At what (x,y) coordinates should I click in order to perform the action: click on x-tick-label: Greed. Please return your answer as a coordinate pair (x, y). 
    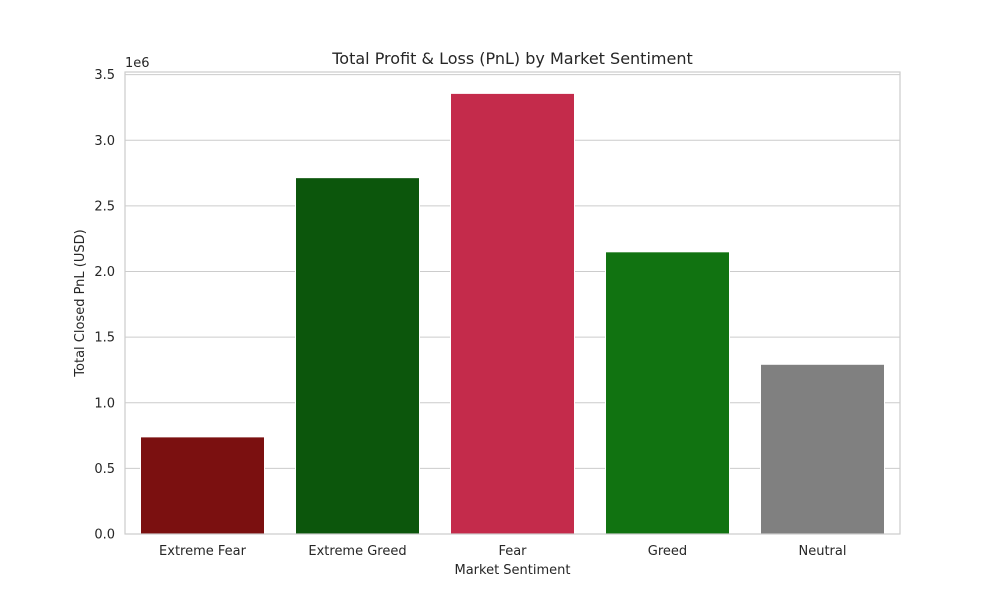
    Looking at the image, I should click on (667, 551).